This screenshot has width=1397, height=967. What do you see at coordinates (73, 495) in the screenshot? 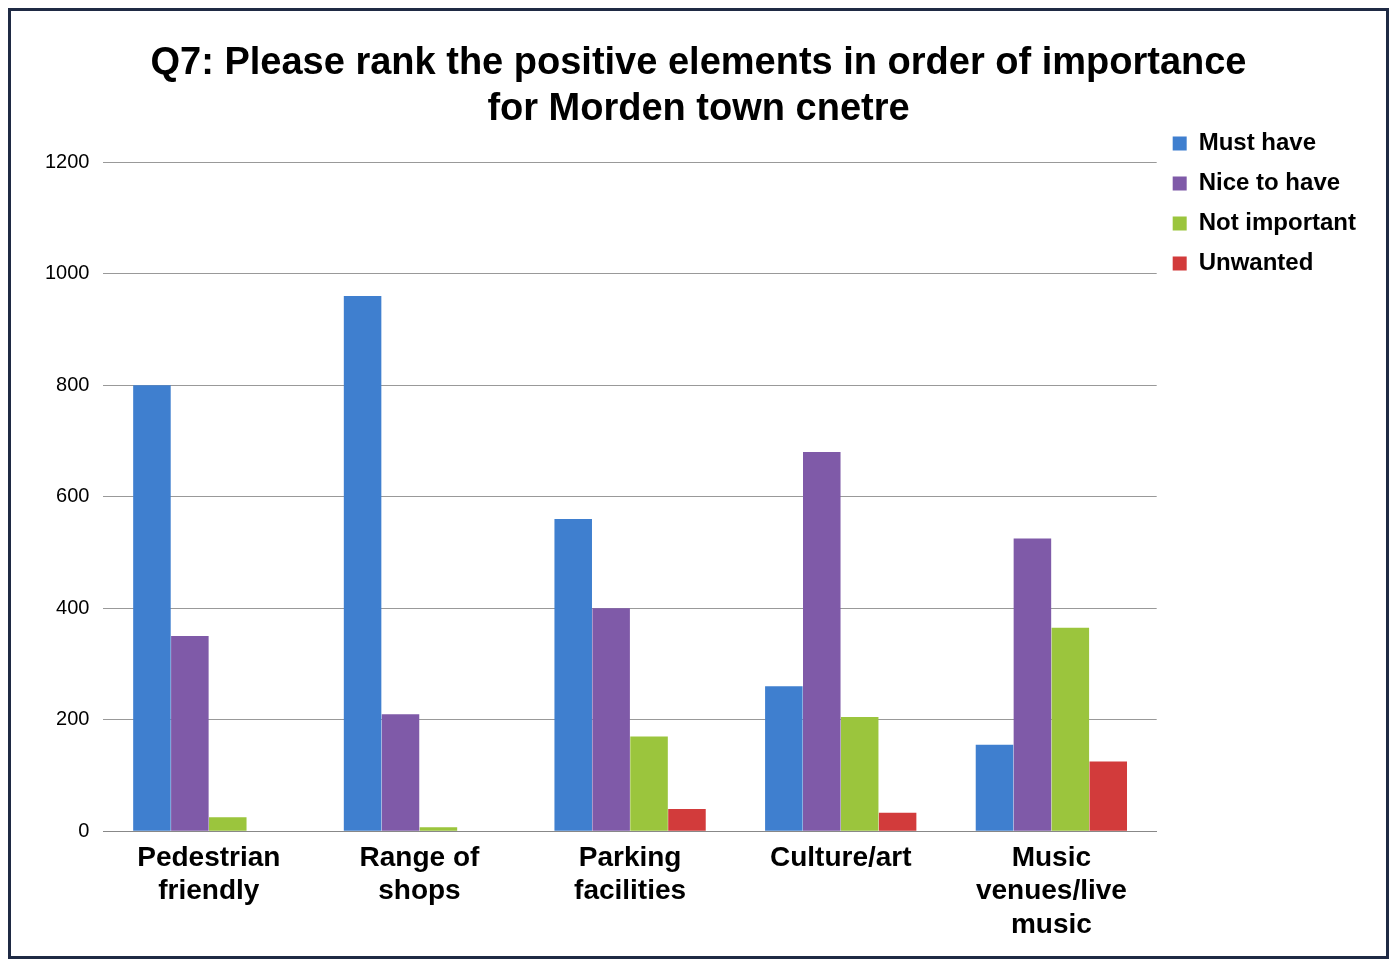
I see `y-tick-label: 600` at bounding box center [73, 495].